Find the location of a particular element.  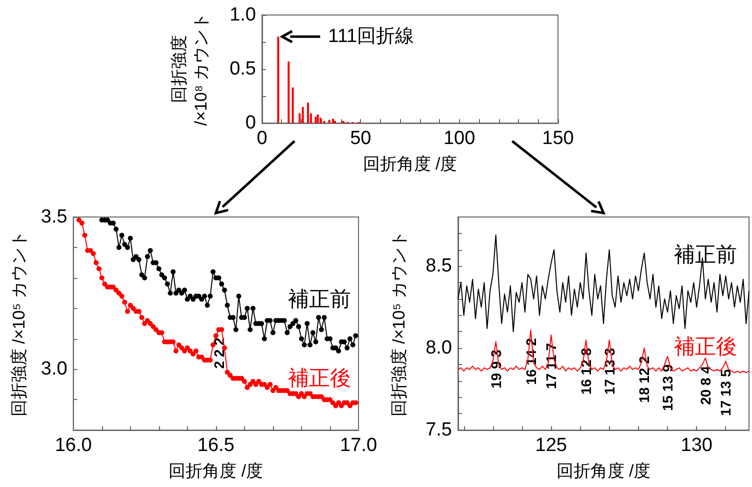

annotation: 17 13 5 is located at coordinates (726, 392).